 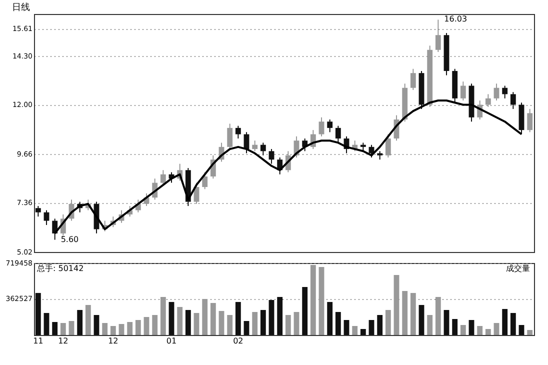 What do you see at coordinates (518, 268) in the screenshot?
I see `annotation: 成交量` at bounding box center [518, 268].